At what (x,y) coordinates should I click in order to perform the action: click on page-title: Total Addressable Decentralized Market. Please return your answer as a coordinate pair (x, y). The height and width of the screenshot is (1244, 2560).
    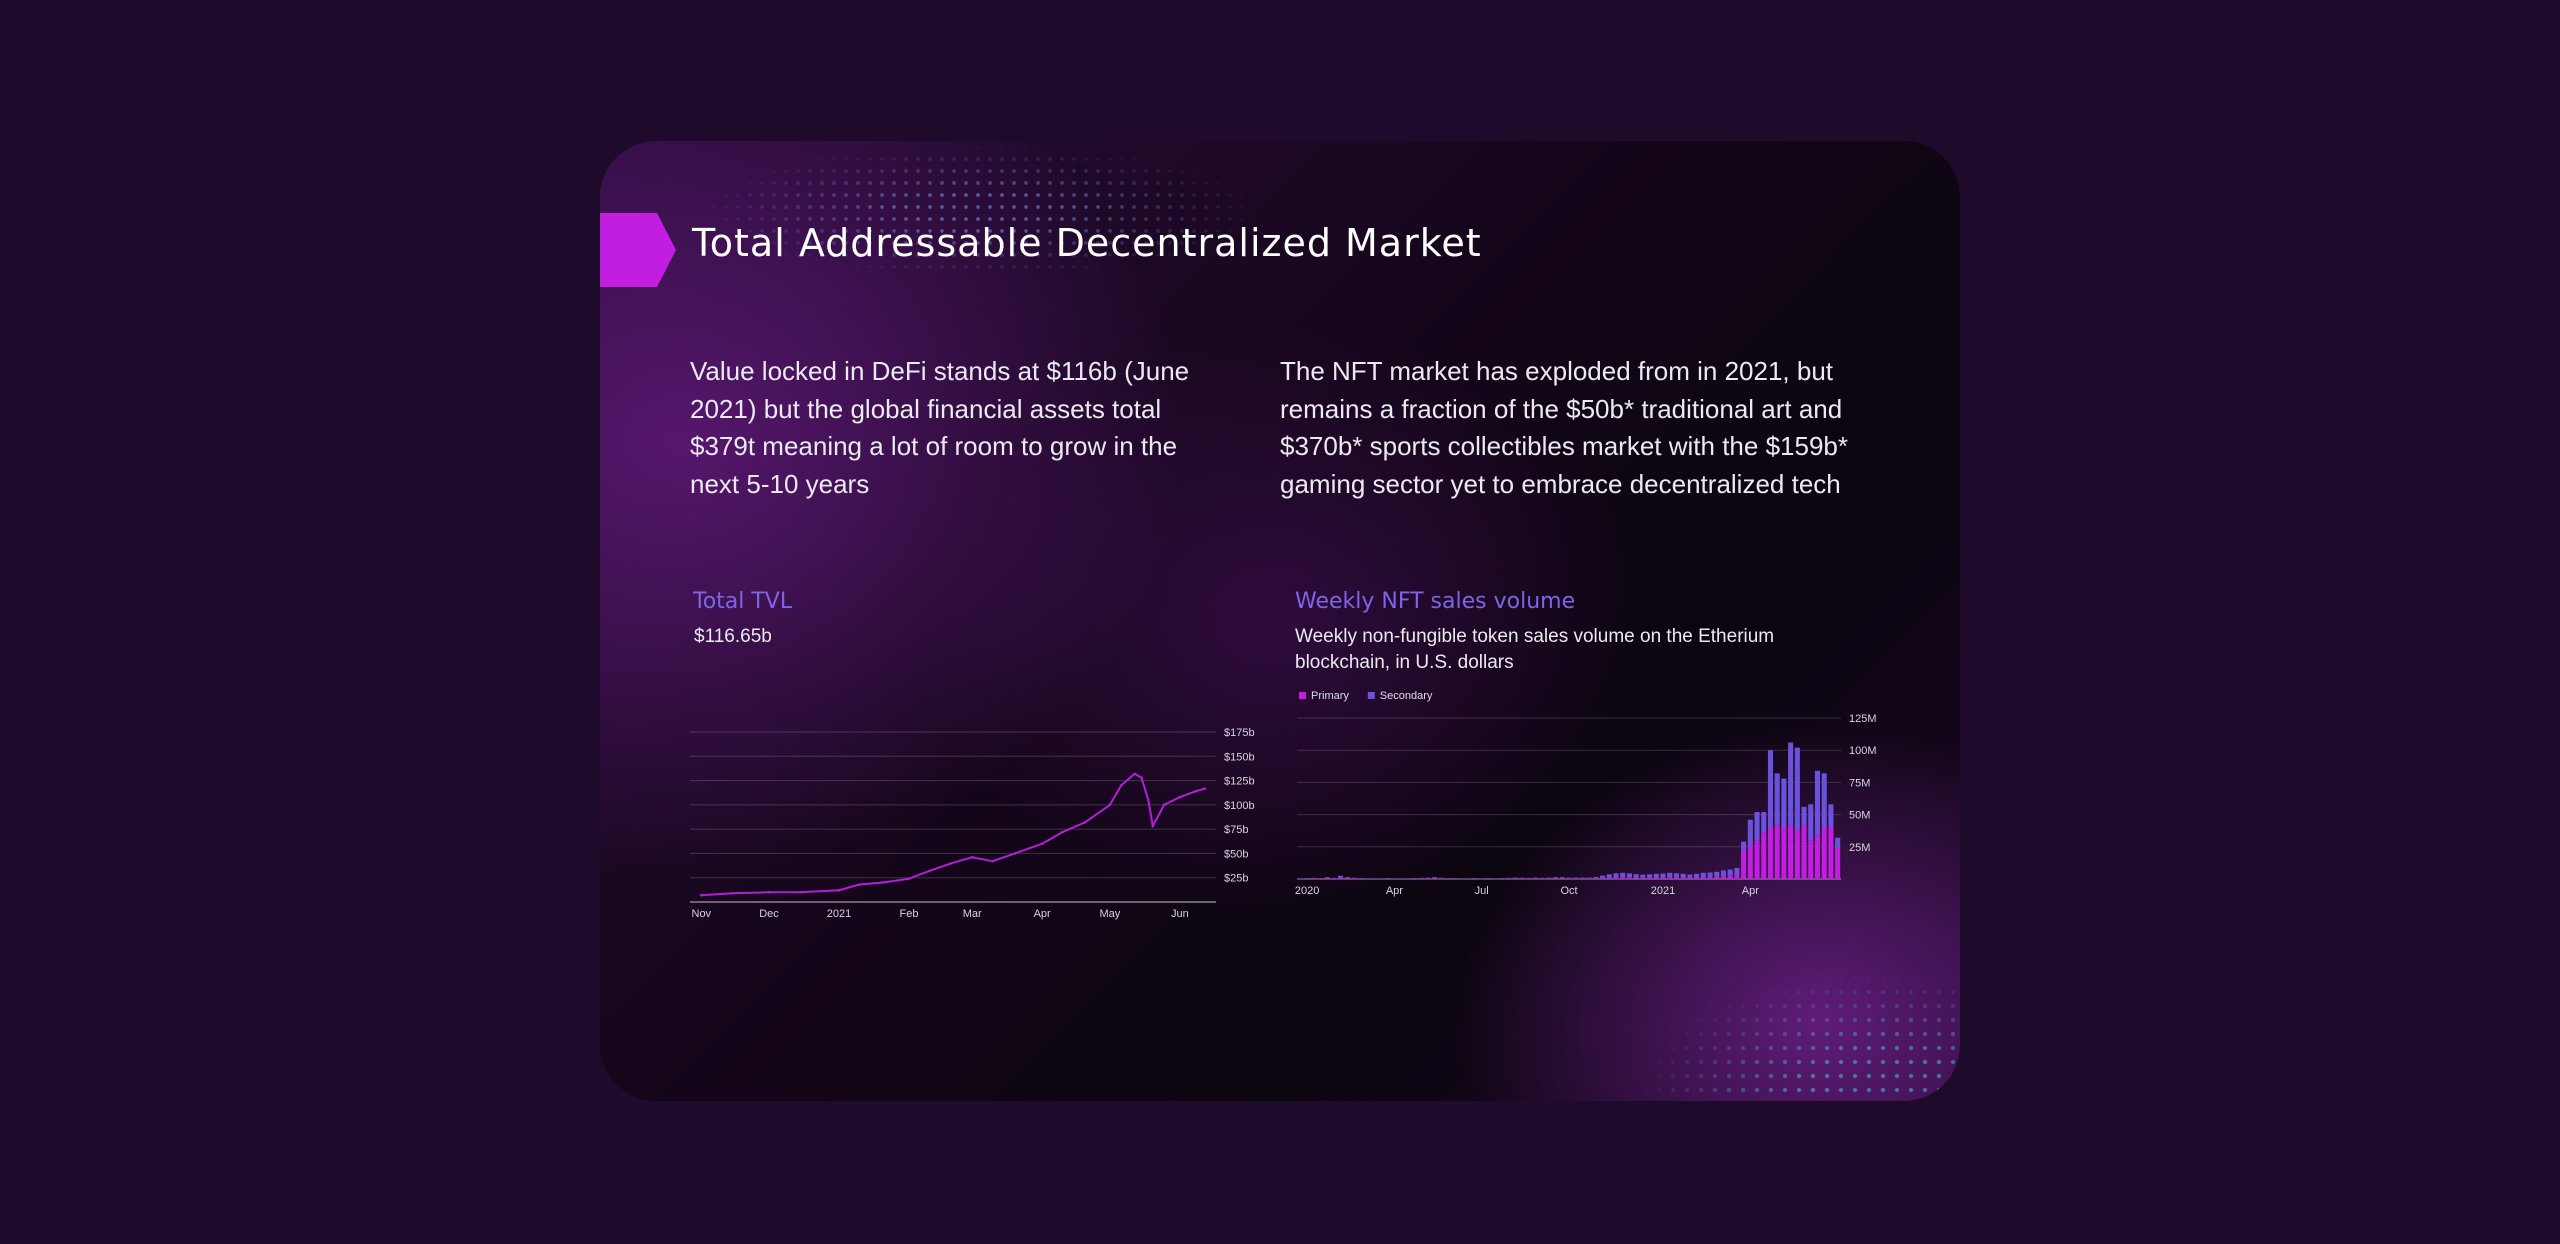
    Looking at the image, I should click on (1087, 243).